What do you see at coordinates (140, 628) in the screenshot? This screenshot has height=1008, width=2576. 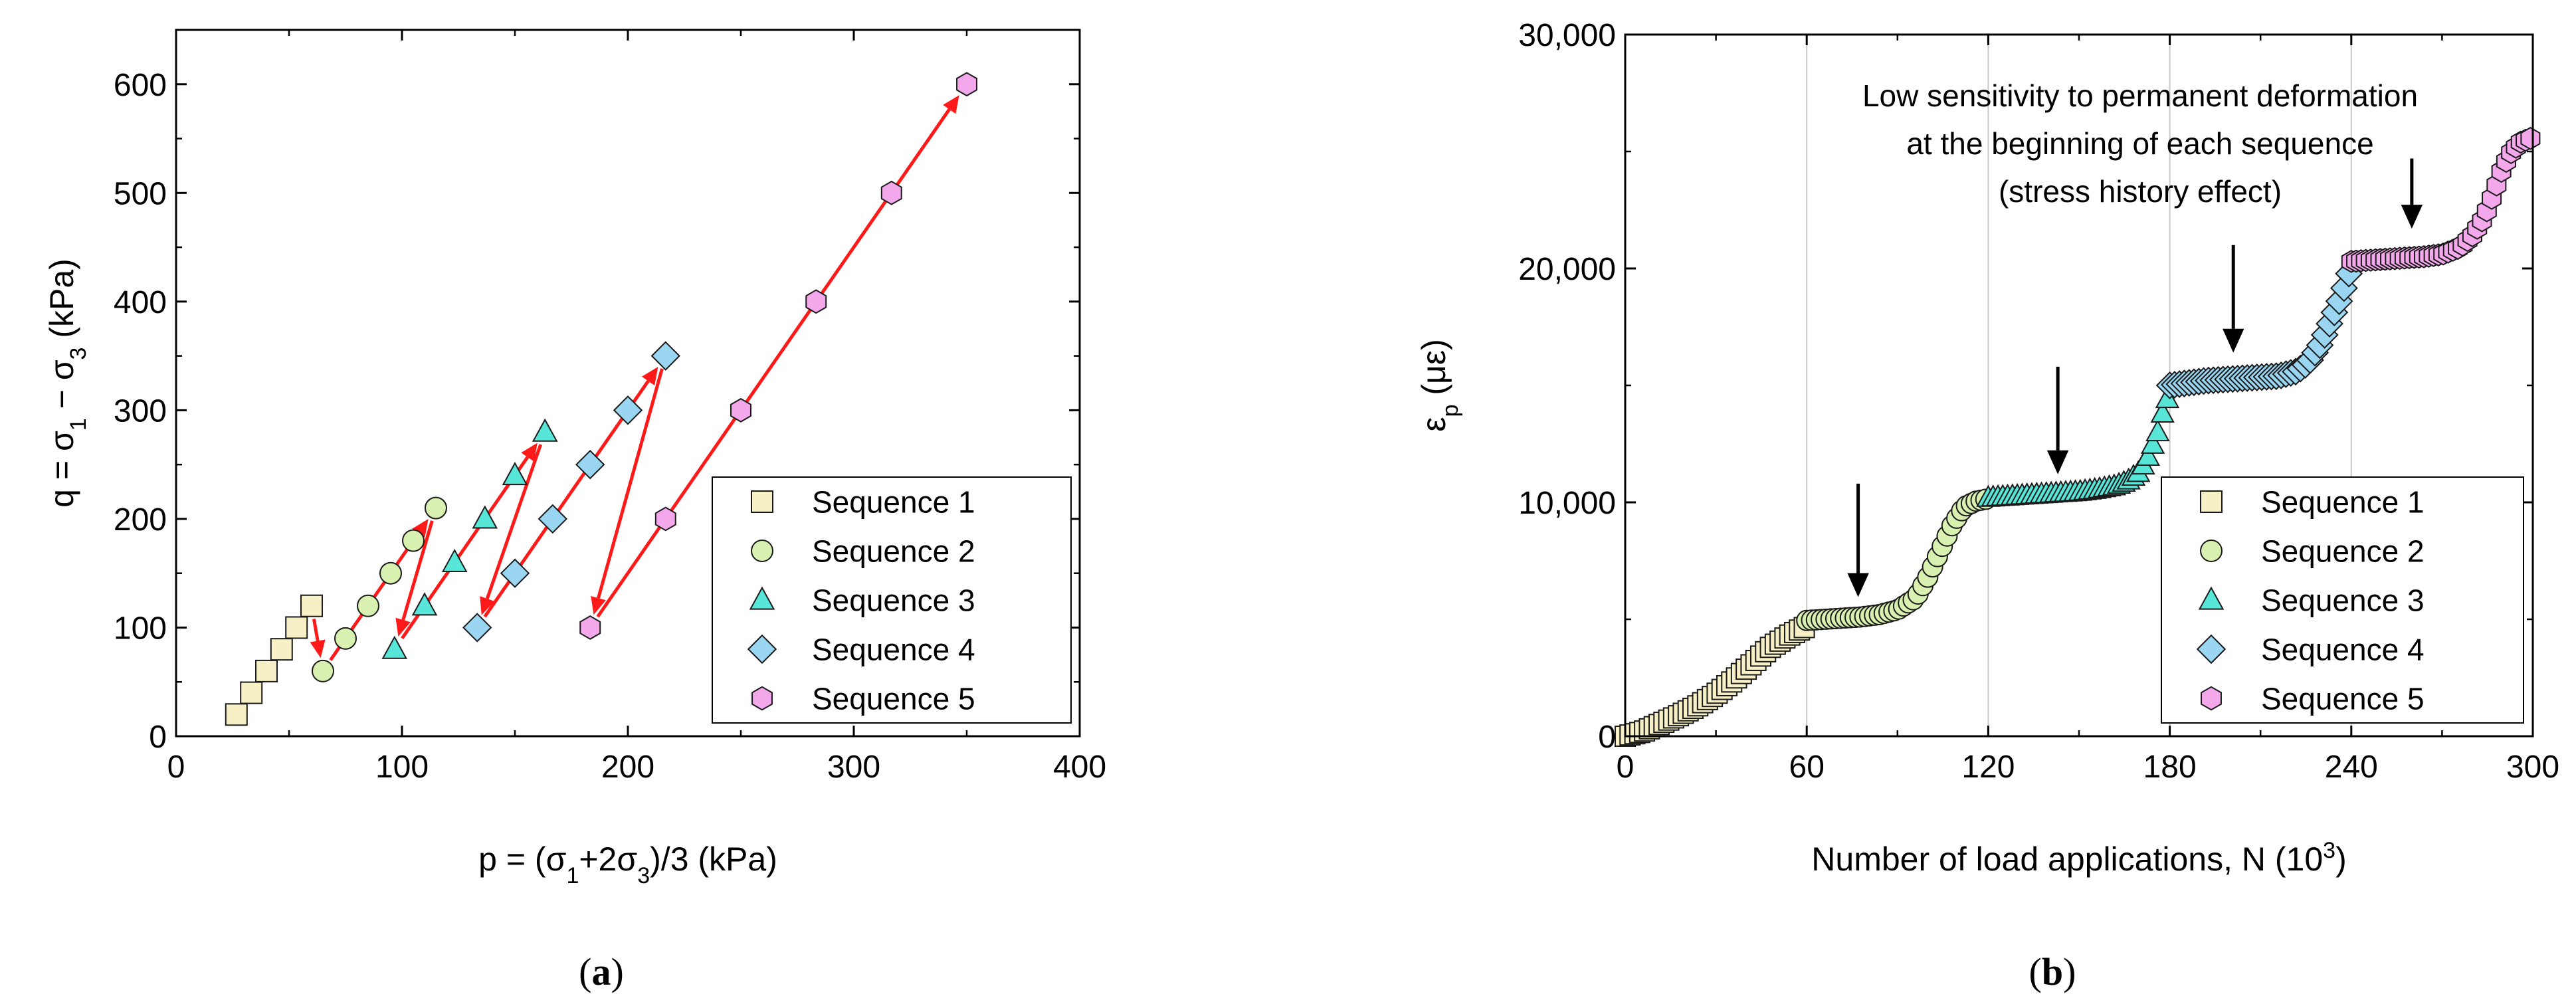 I see `y-tick-label: 100` at bounding box center [140, 628].